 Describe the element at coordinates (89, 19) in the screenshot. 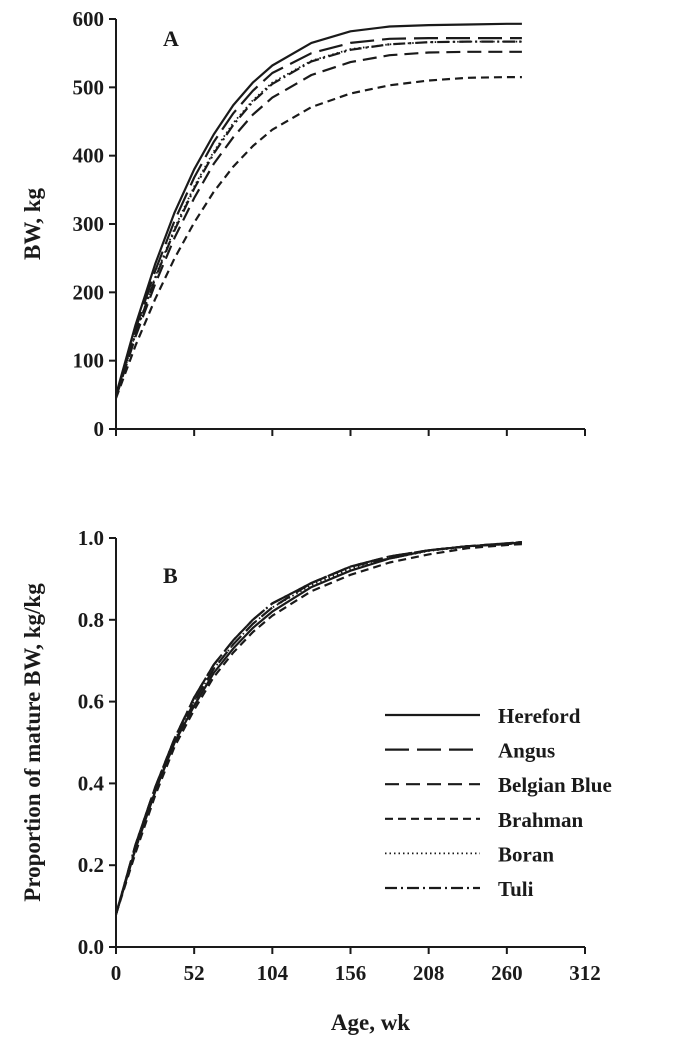

I see `y-tick-label: 600` at that location.